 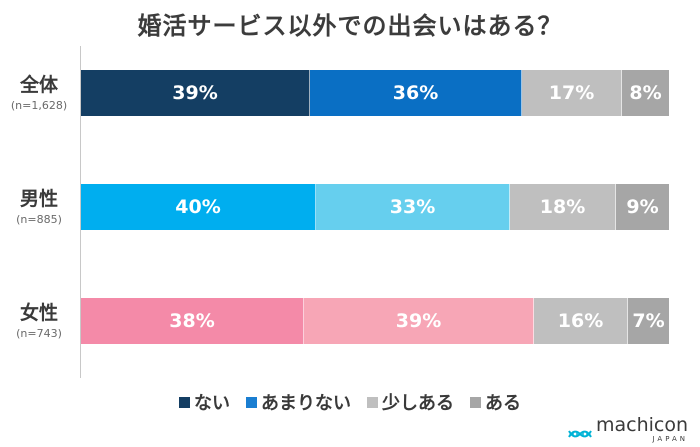 What do you see at coordinates (503, 403) in the screenshot?
I see `legend-label: ある` at bounding box center [503, 403].